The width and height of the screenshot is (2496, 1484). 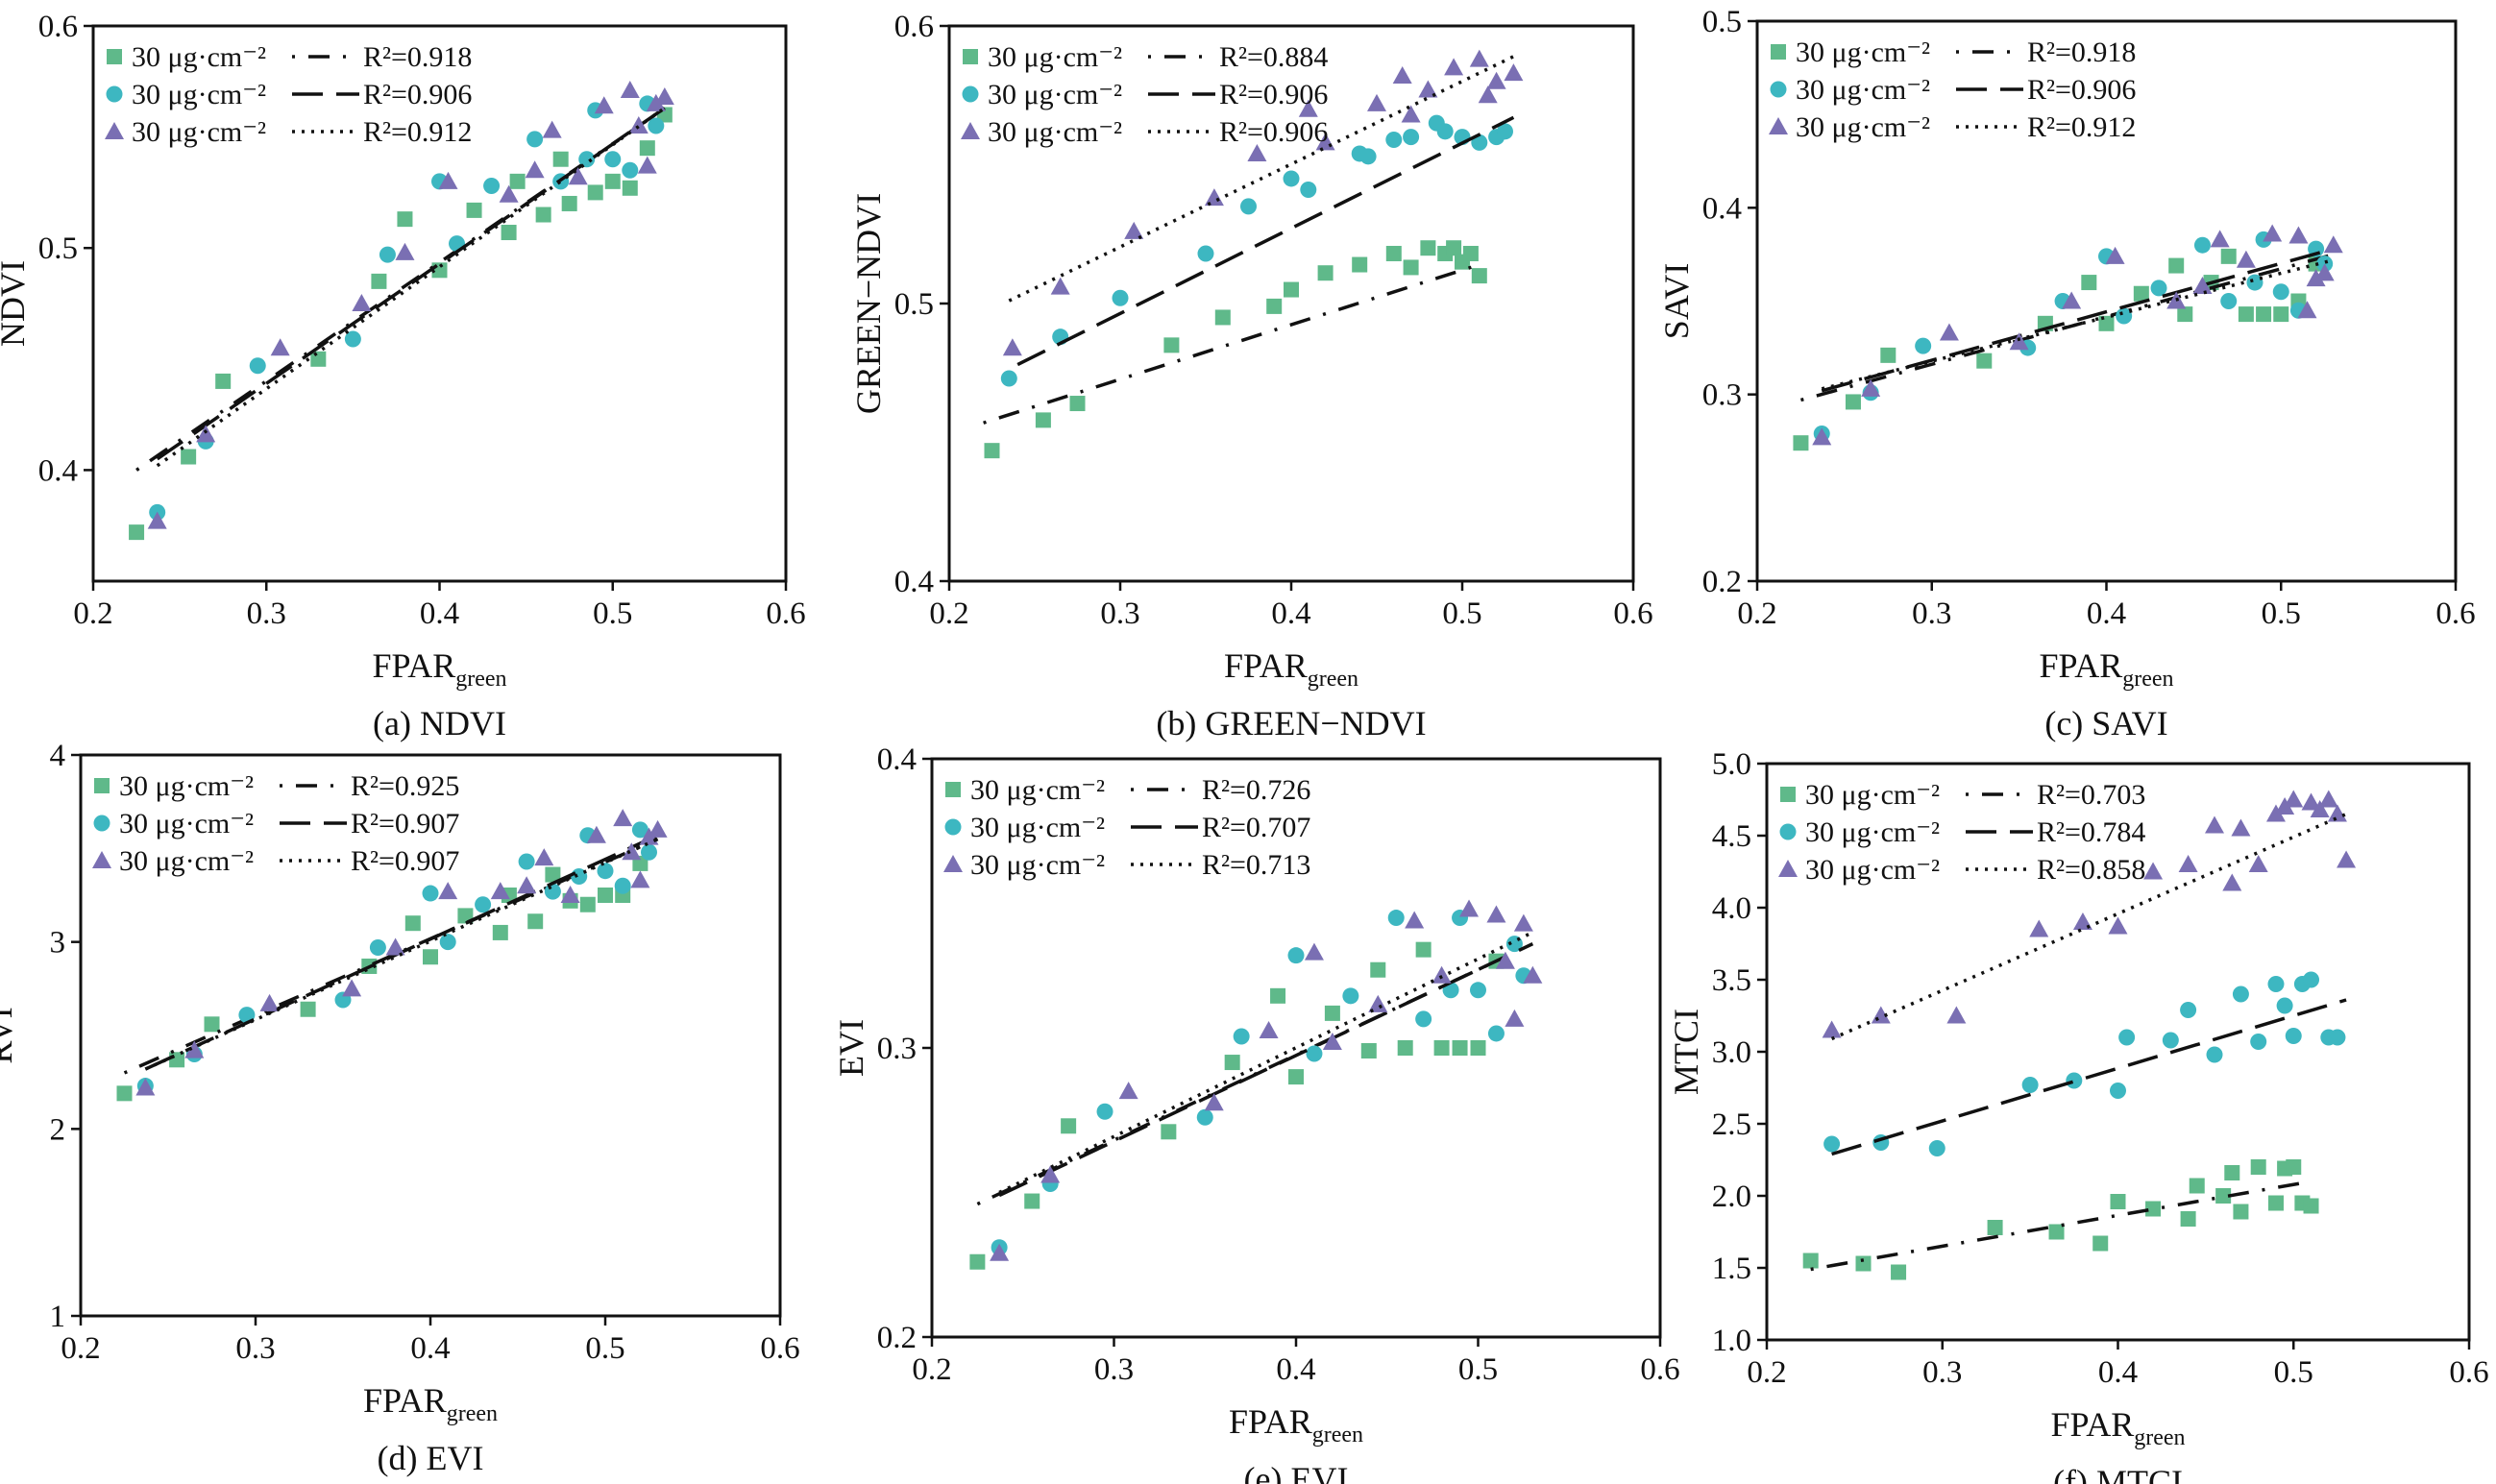 What do you see at coordinates (80, 1348) in the screenshot?
I see `x-tick-label: 0.2` at bounding box center [80, 1348].